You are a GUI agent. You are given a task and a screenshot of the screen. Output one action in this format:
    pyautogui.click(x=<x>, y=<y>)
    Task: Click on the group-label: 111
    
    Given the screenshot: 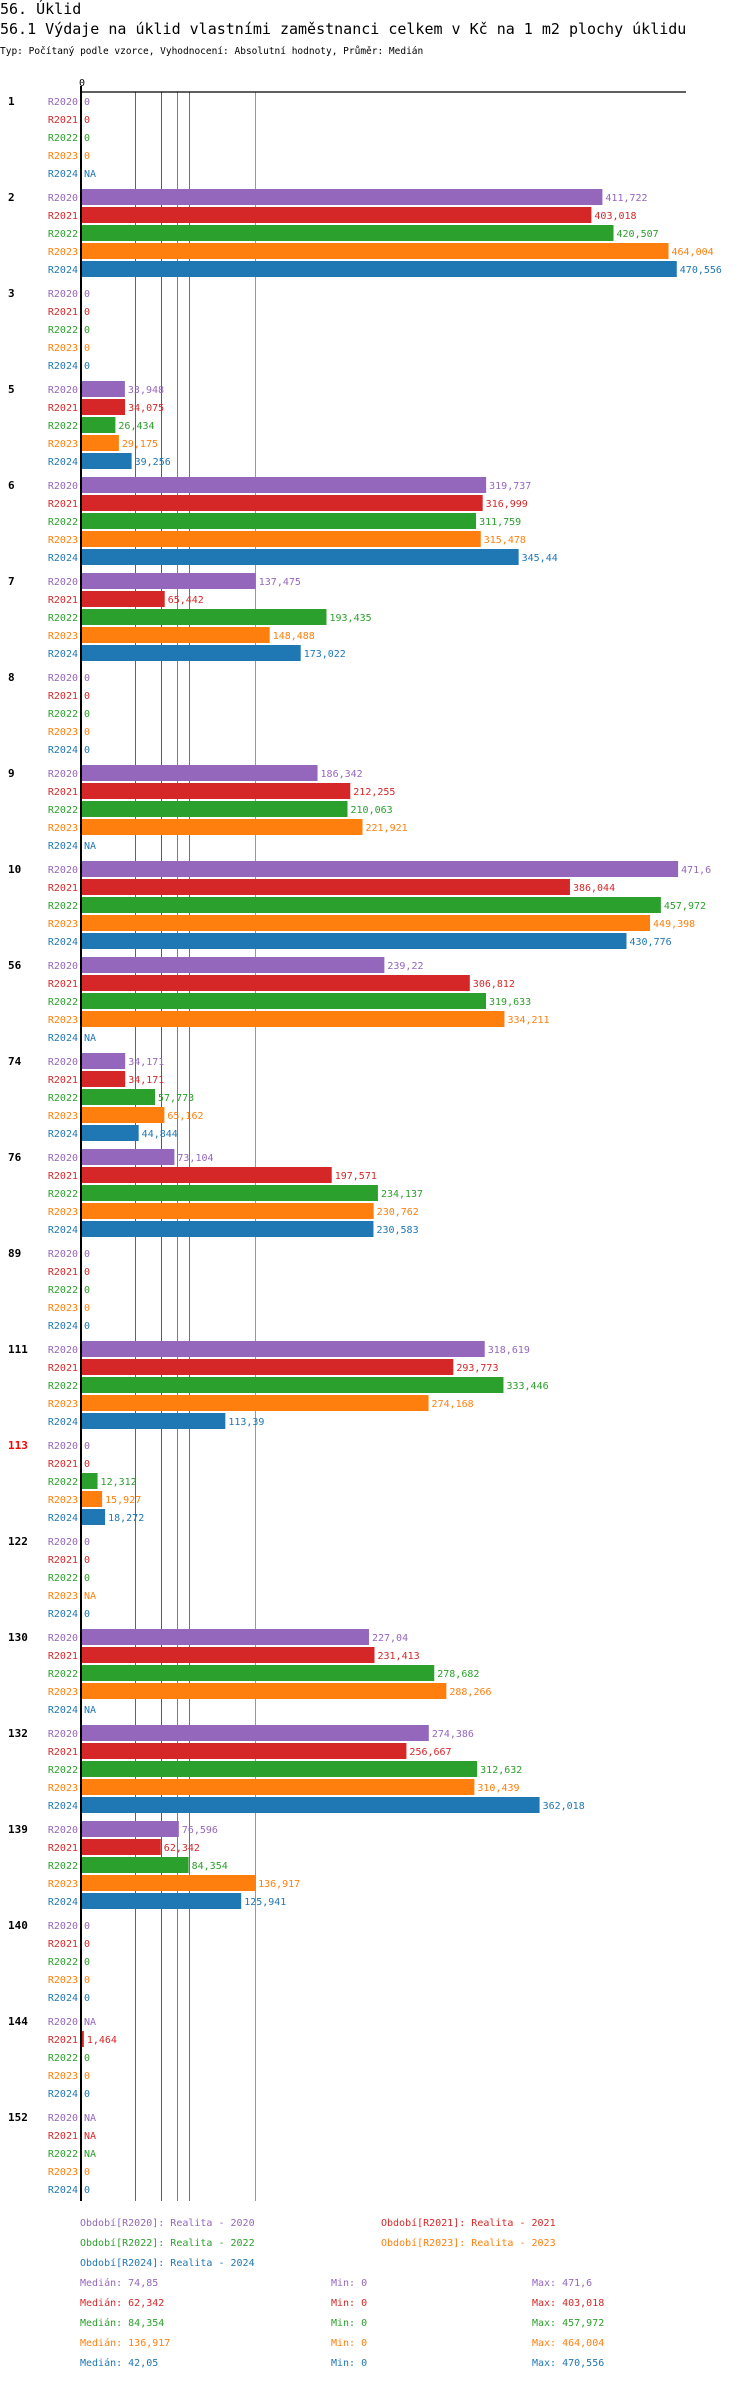 What is the action you would take?
    pyautogui.click(x=18, y=1349)
    